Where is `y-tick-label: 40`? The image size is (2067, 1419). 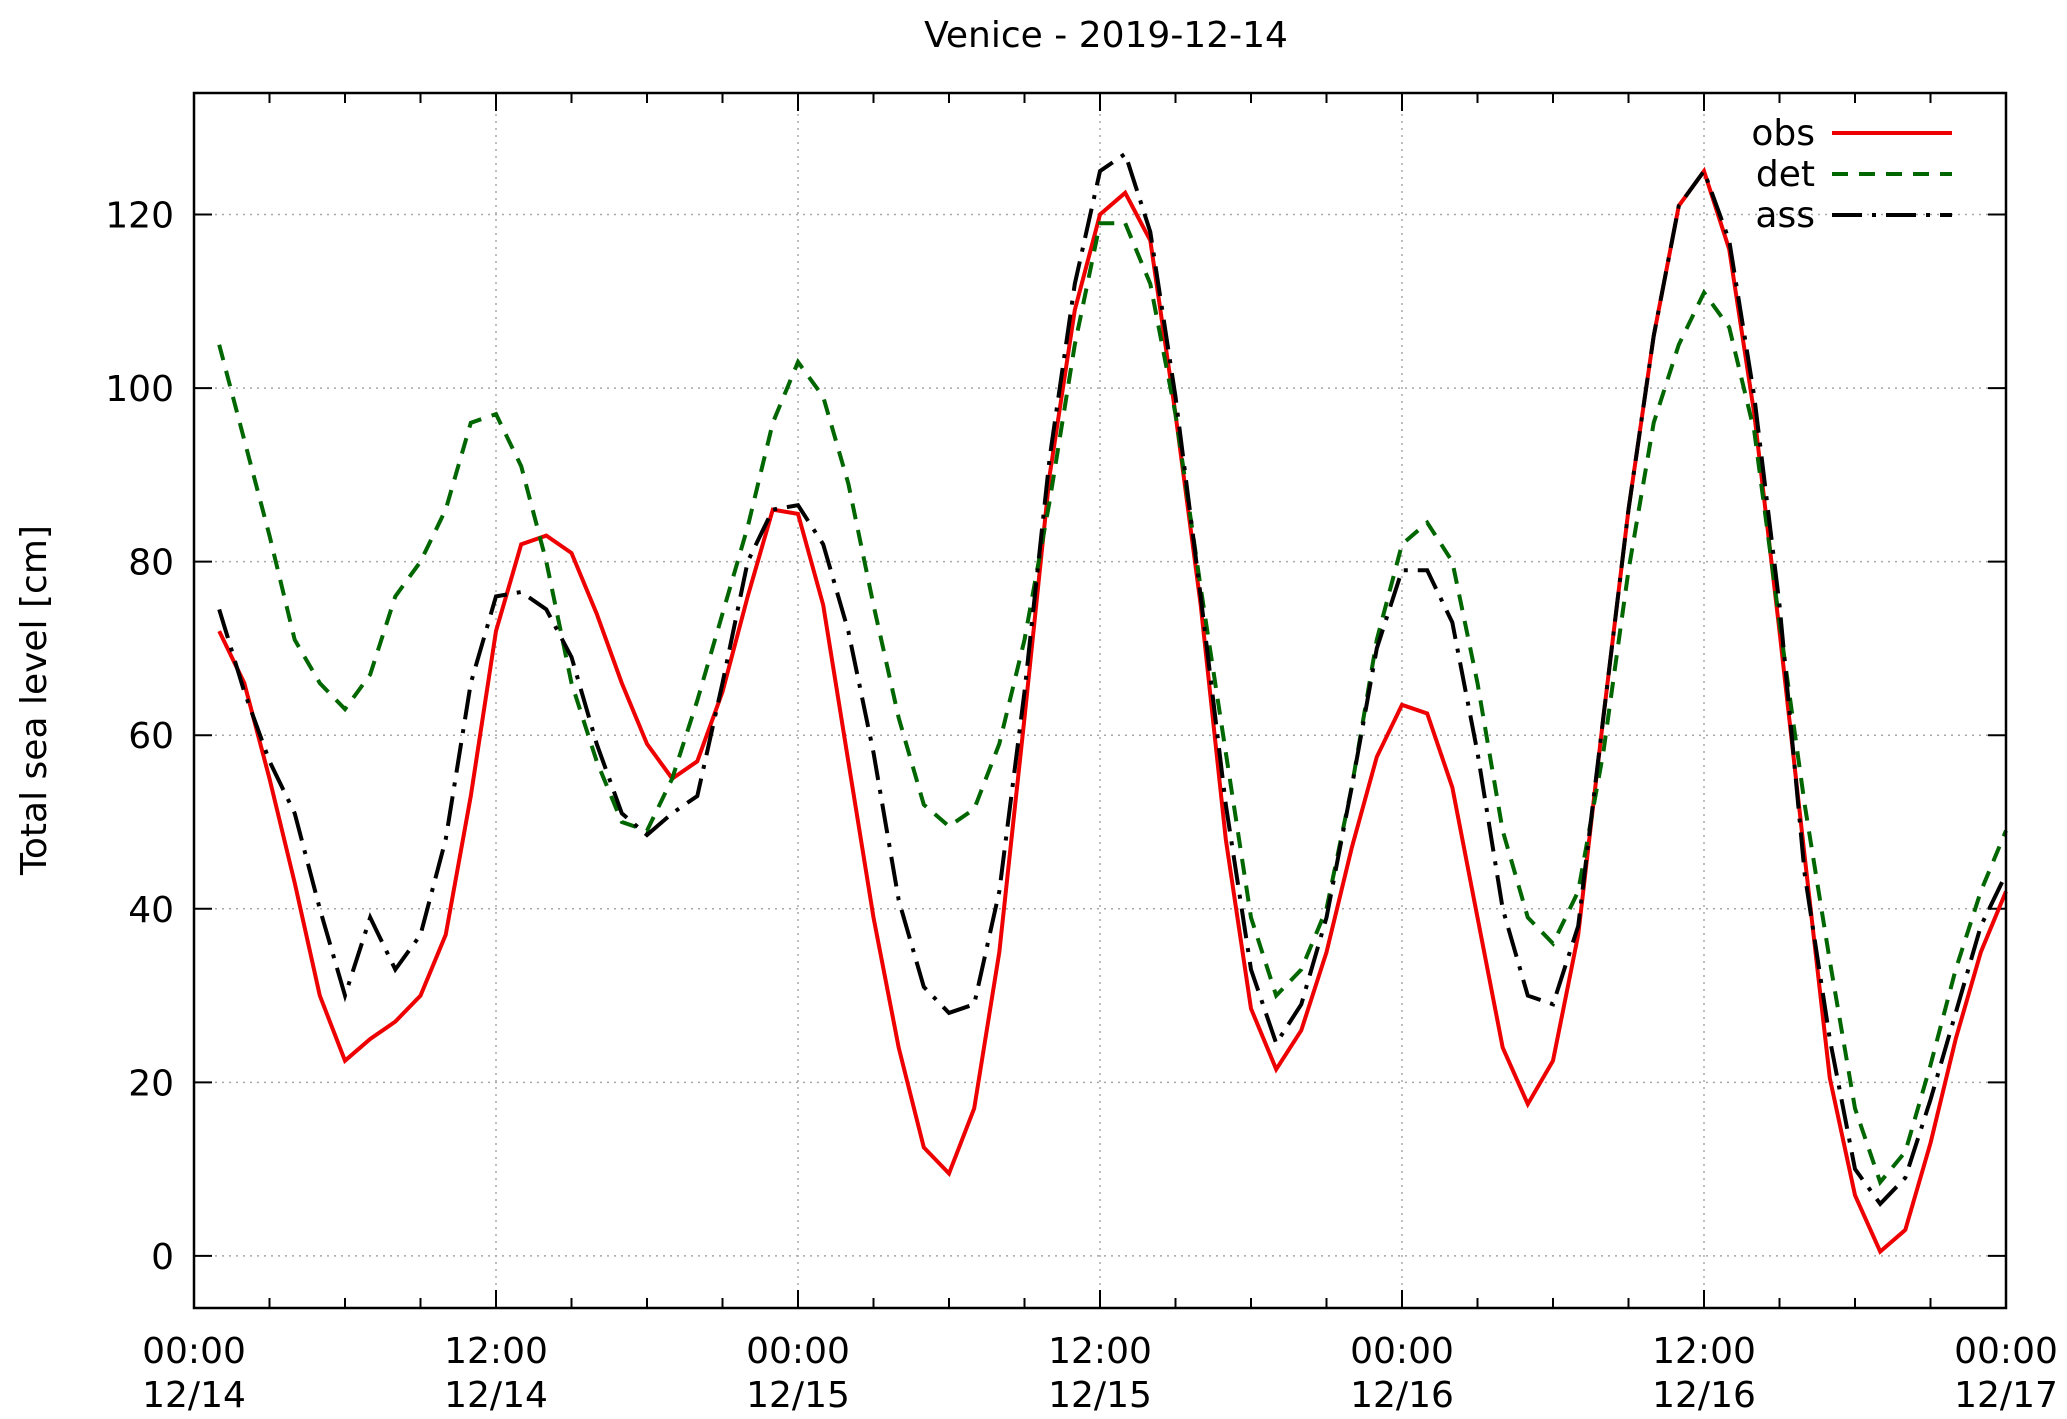
y-tick-label: 40 is located at coordinates (151, 910).